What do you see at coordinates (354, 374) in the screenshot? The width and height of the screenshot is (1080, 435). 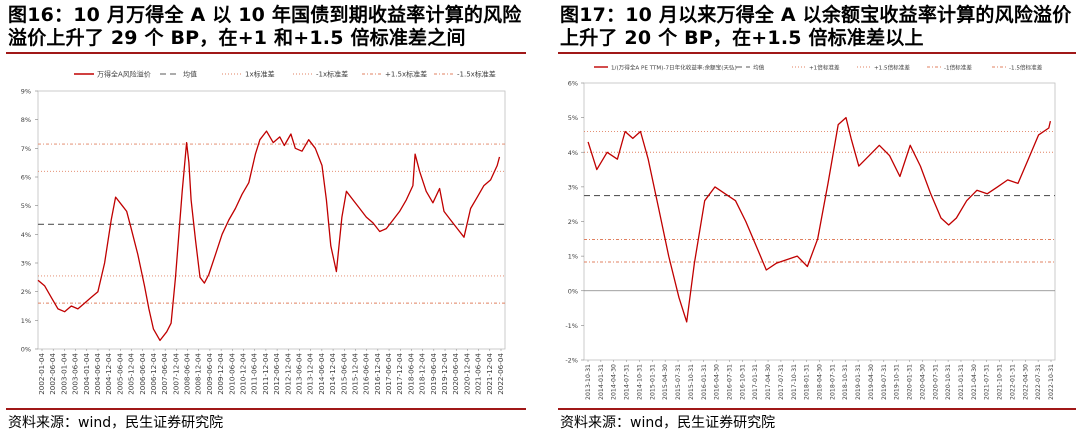 I see `x-tick-label: 2015-12-04` at bounding box center [354, 374].